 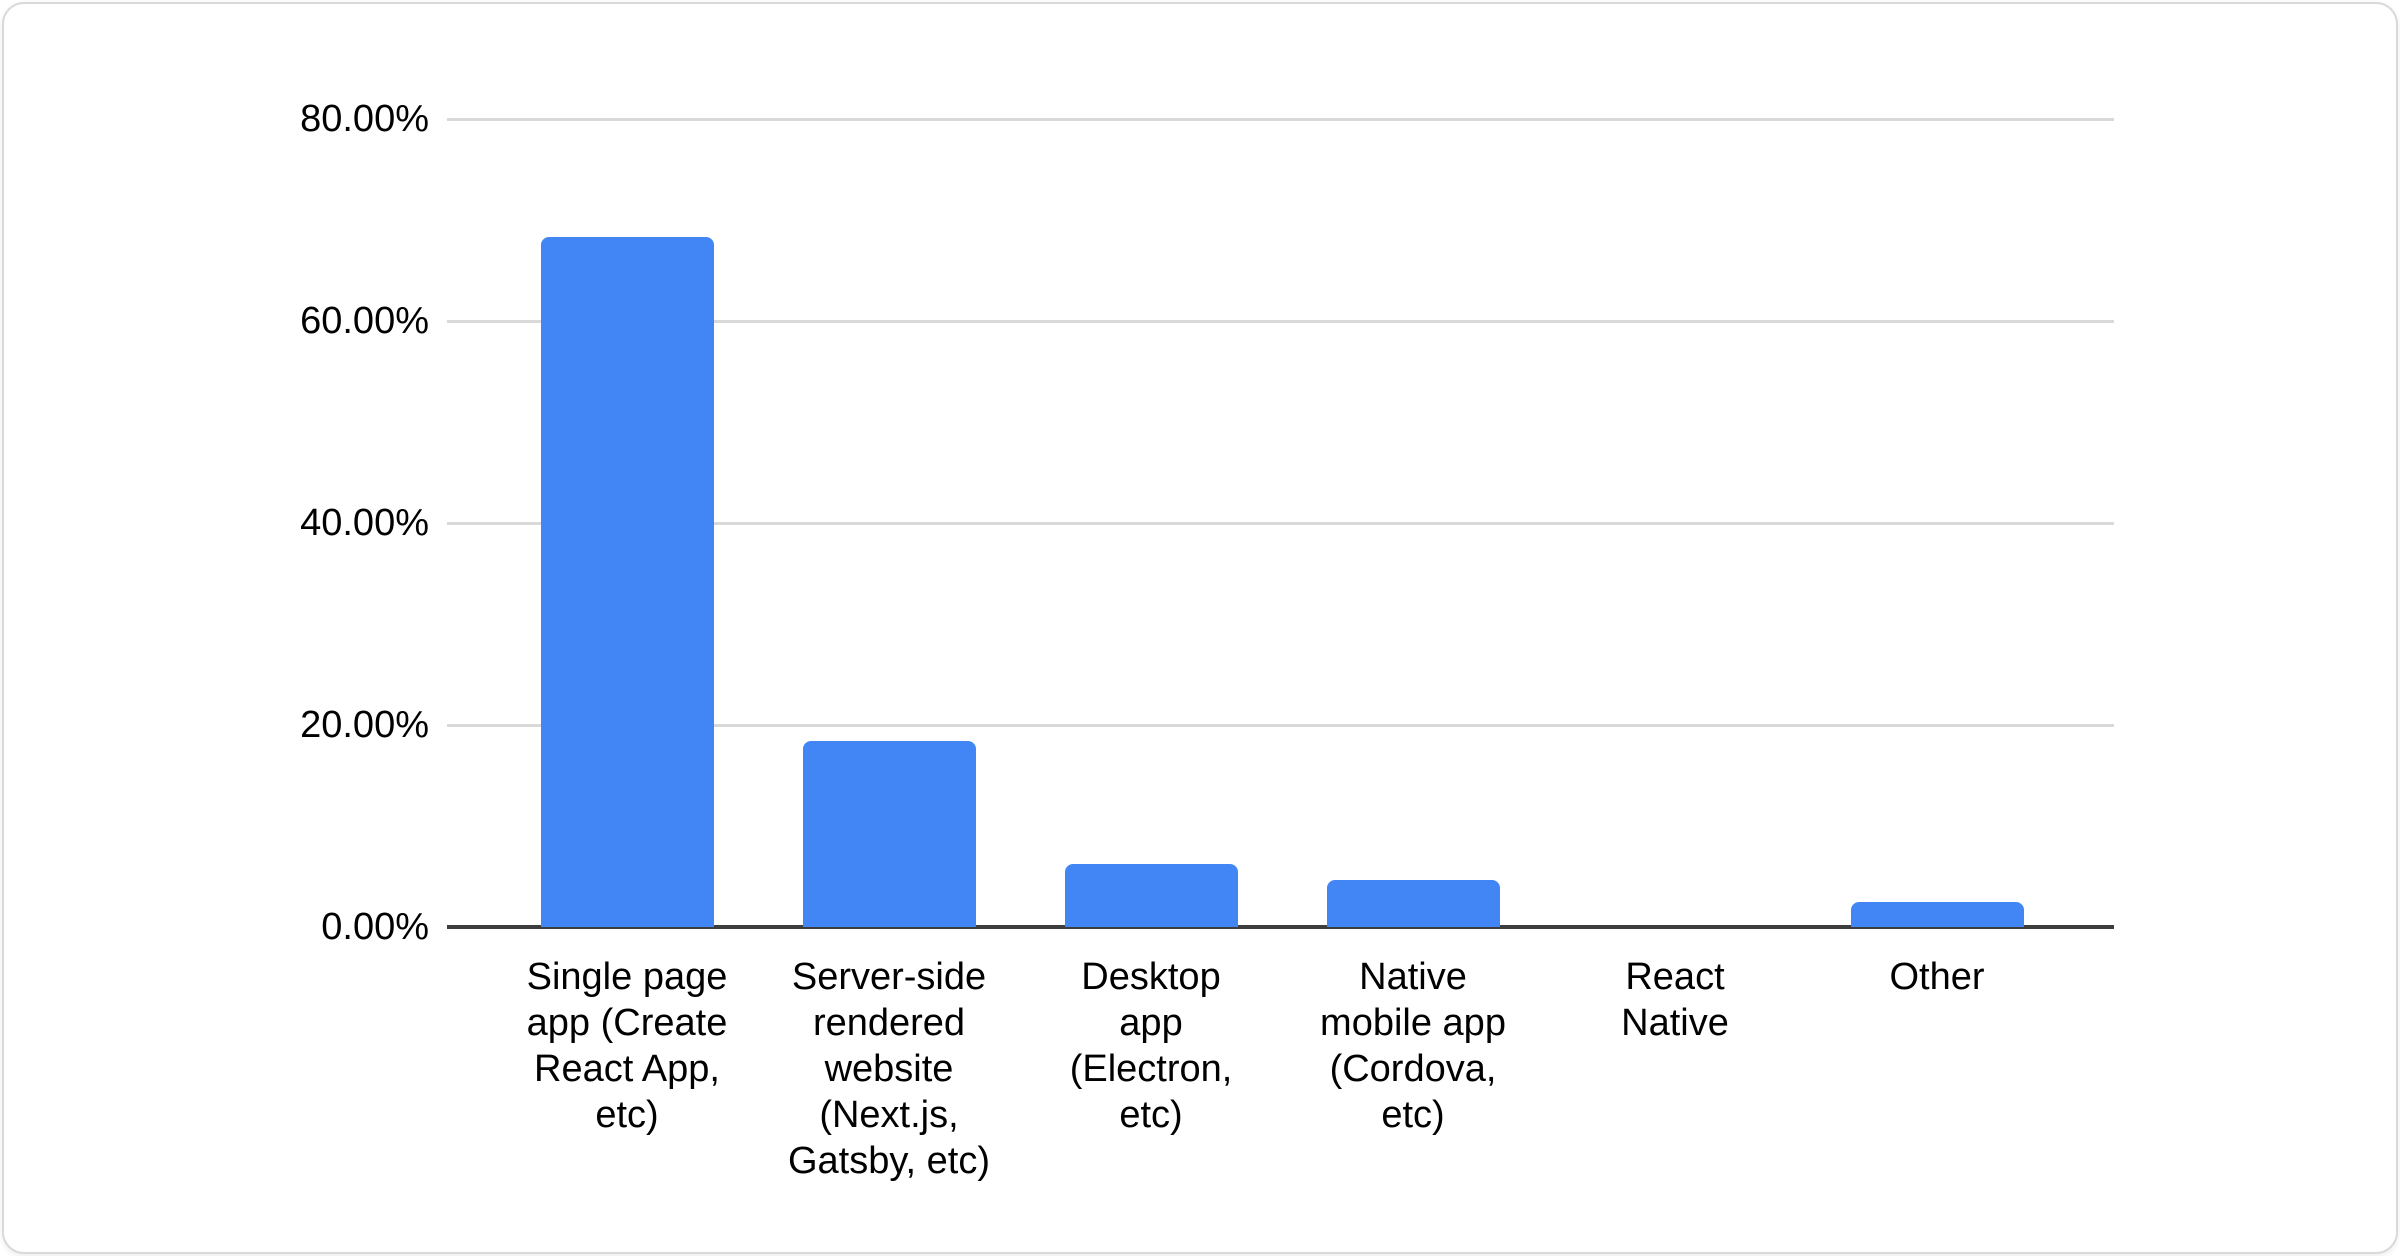 I want to click on x-axis-category-label: Native mobile app (Cordova, etc), so click(x=1413, y=1046).